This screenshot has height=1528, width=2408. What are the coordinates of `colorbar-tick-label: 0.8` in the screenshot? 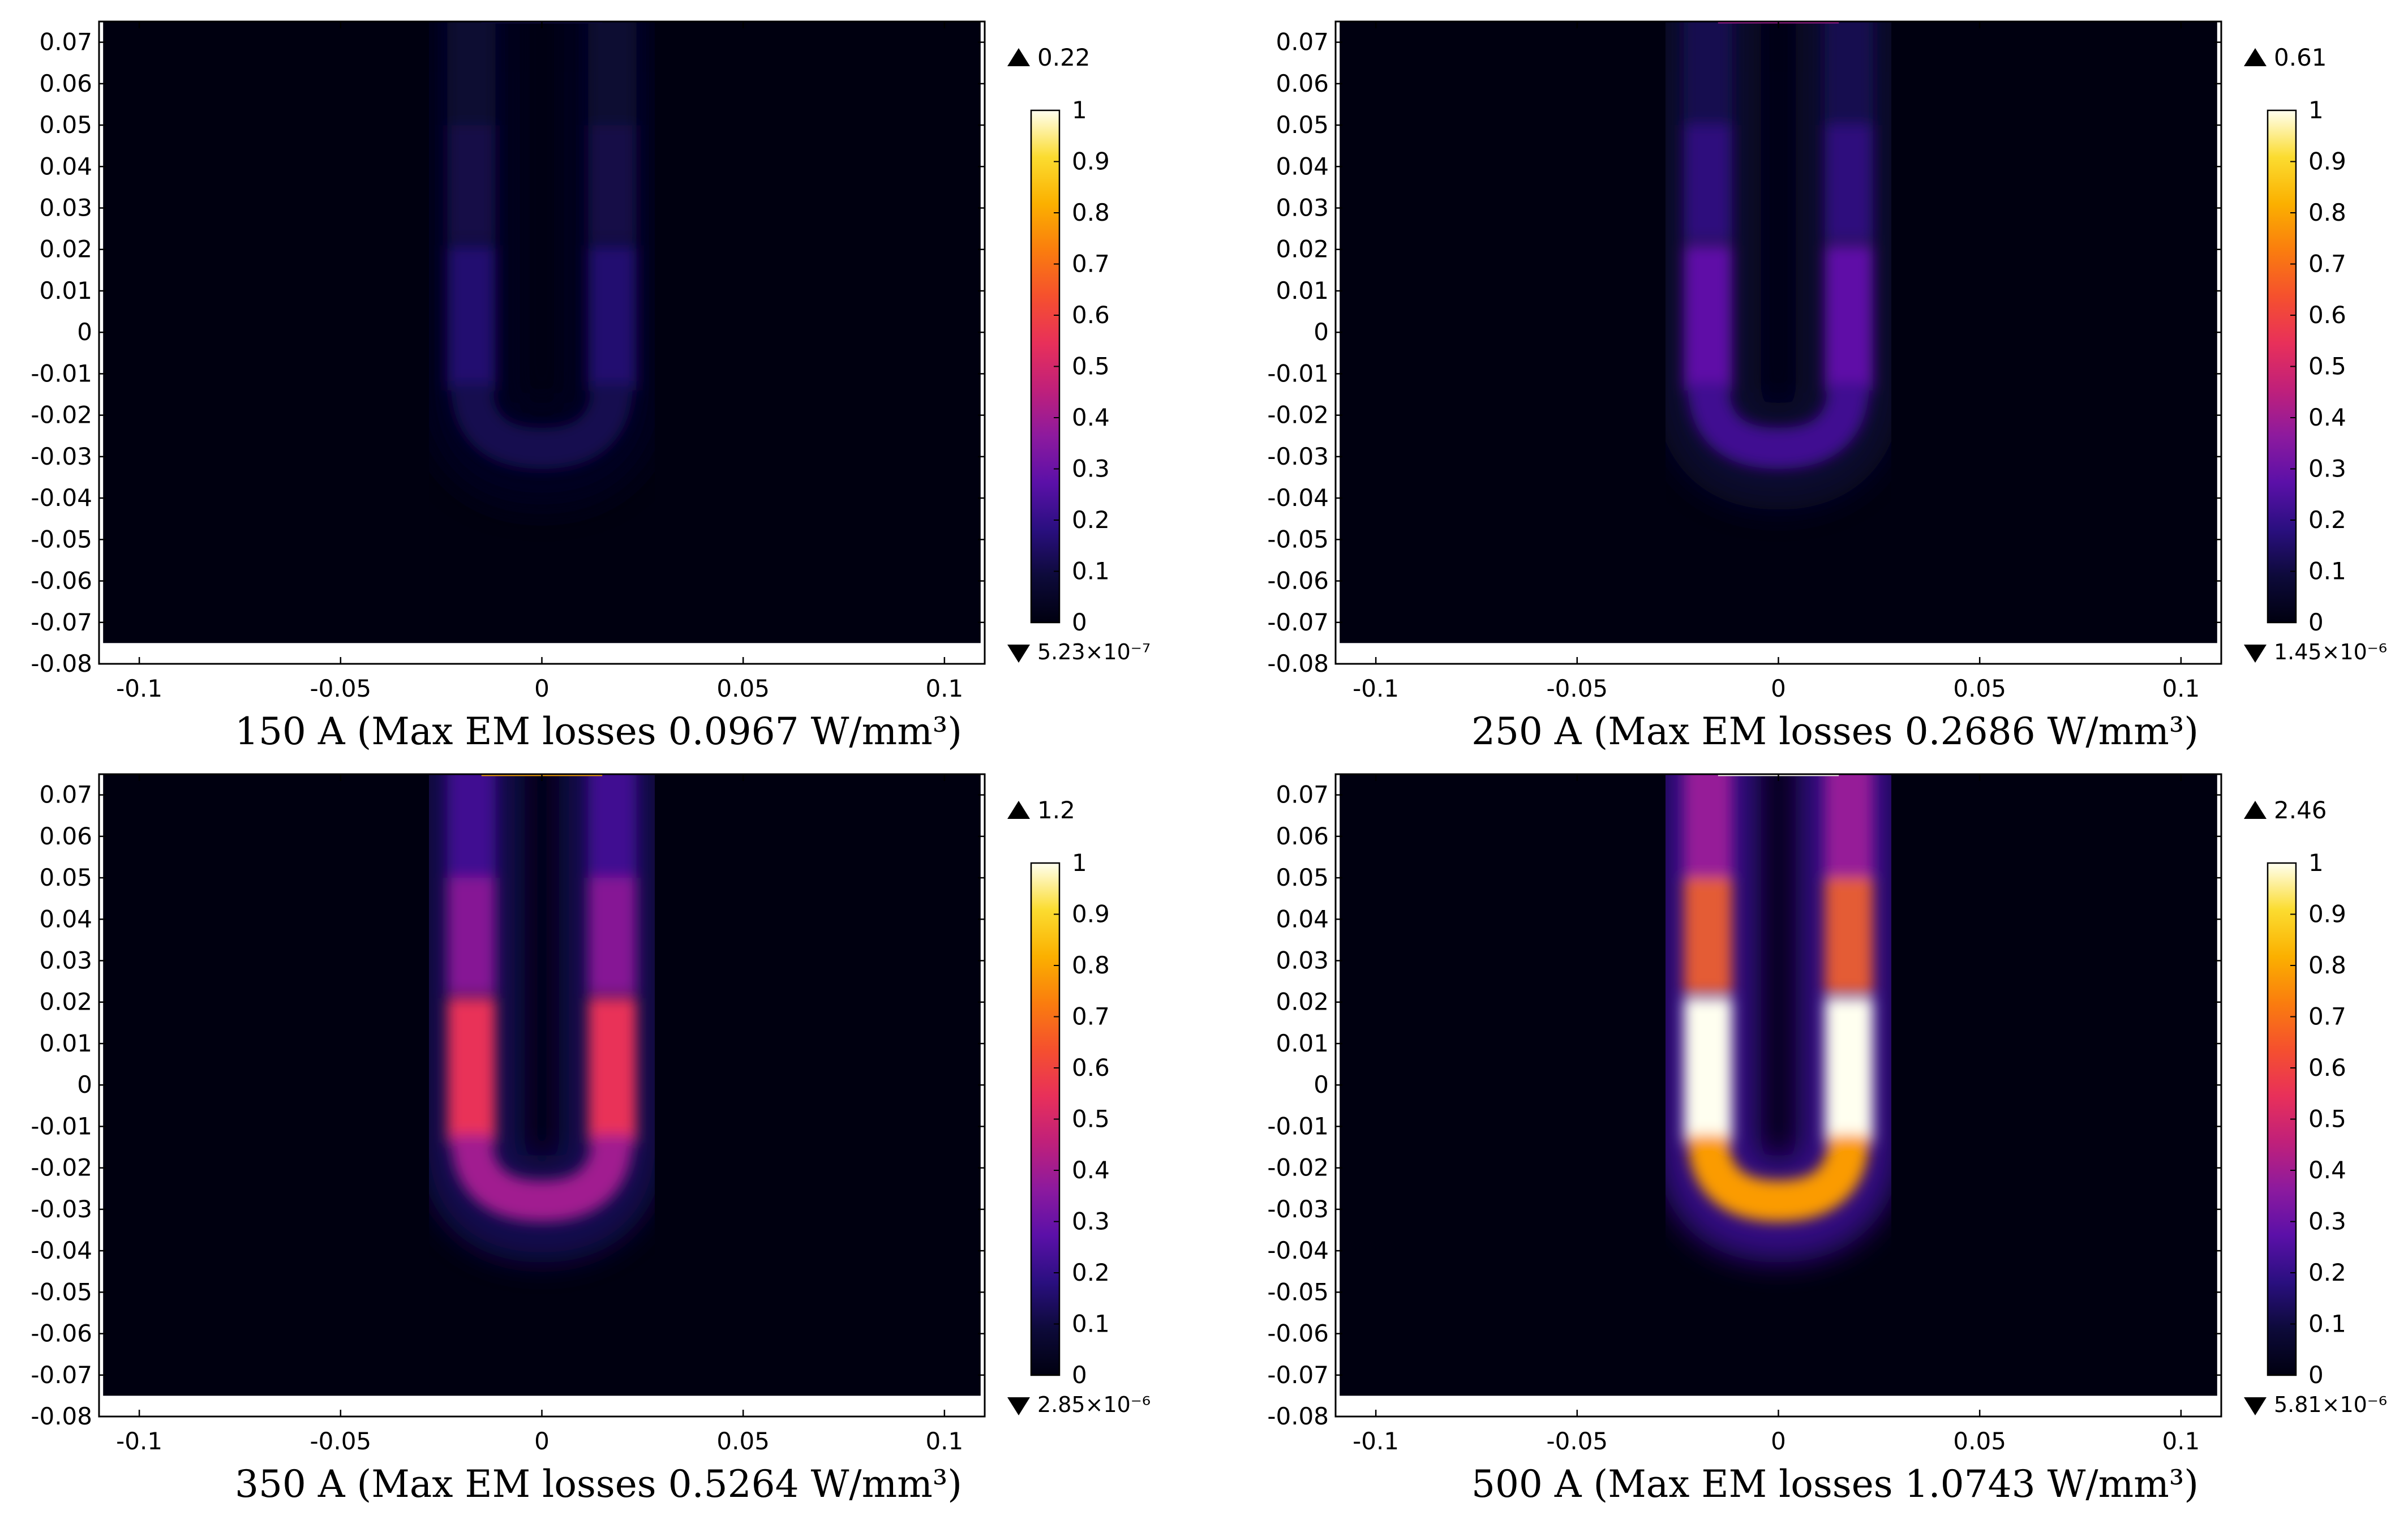 It's located at (1091, 212).